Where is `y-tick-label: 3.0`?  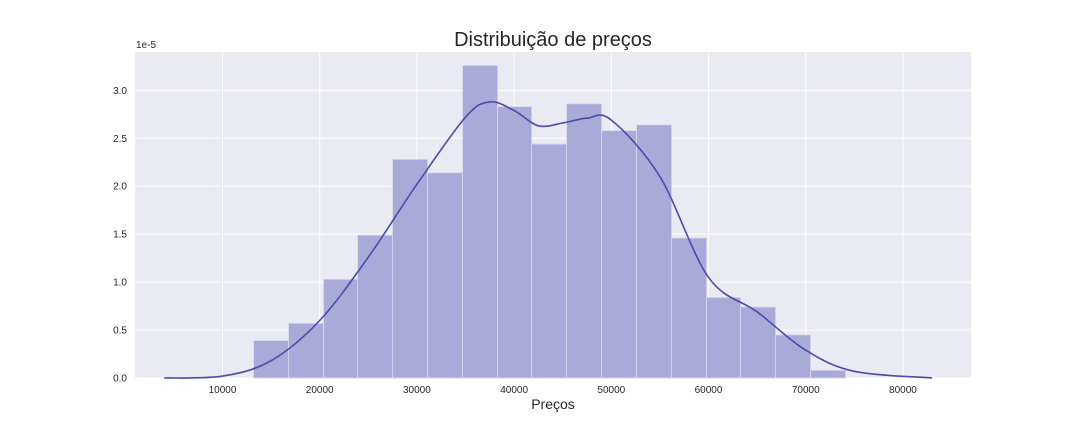 y-tick-label: 3.0 is located at coordinates (120, 91).